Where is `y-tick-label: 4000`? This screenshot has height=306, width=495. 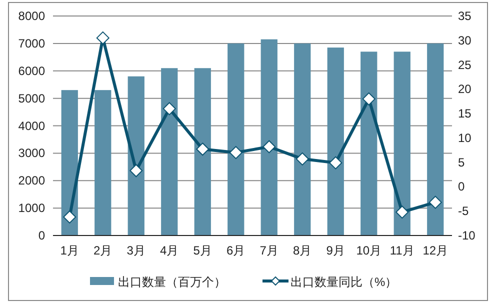 y-tick-label: 4000 is located at coordinates (32, 125).